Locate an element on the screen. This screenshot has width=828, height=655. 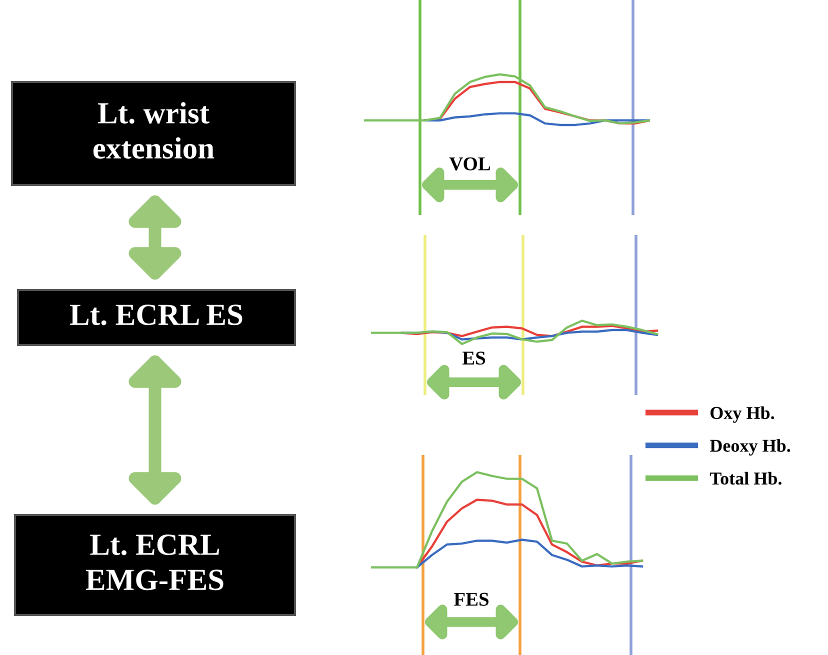
legend-label: Oxy Hb. is located at coordinates (742, 414).